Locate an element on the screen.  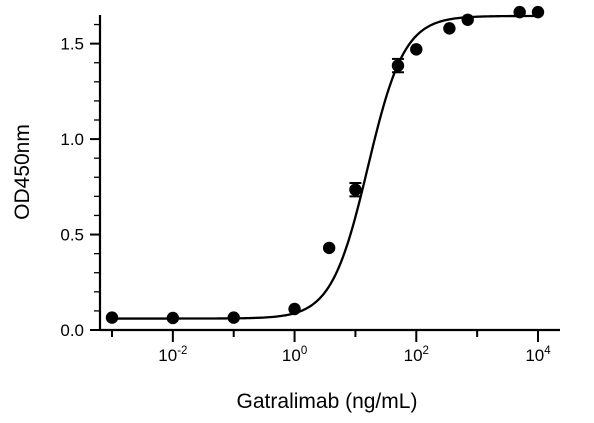
x-tick-base-3: 10 is located at coordinates (534, 355).